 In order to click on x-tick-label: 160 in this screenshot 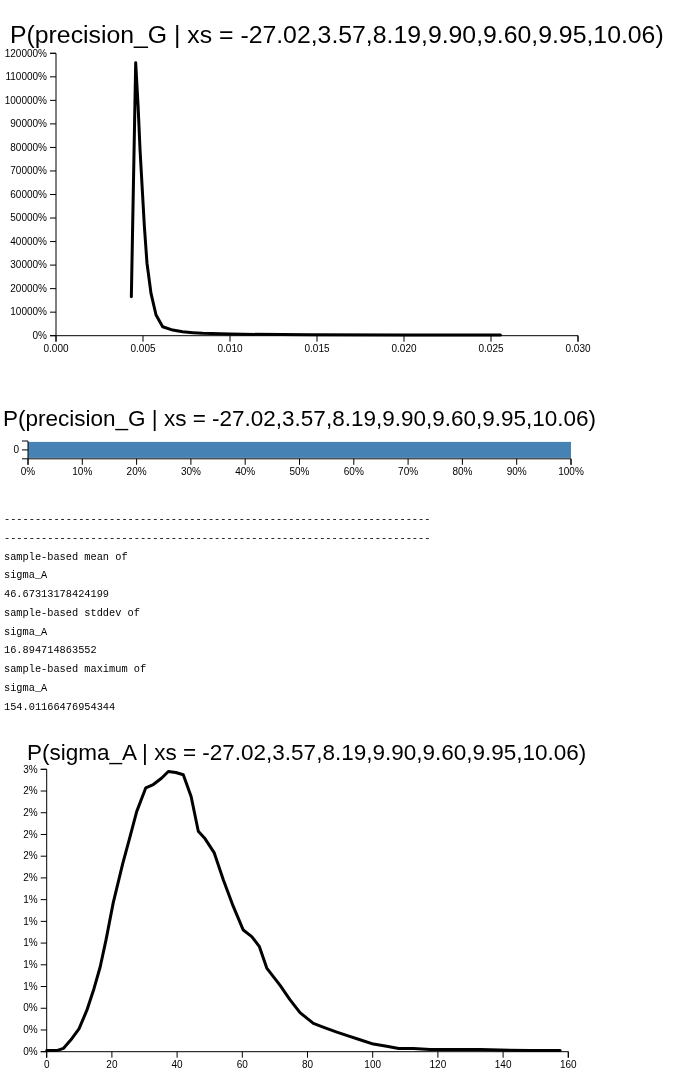, I will do `click(568, 1064)`.